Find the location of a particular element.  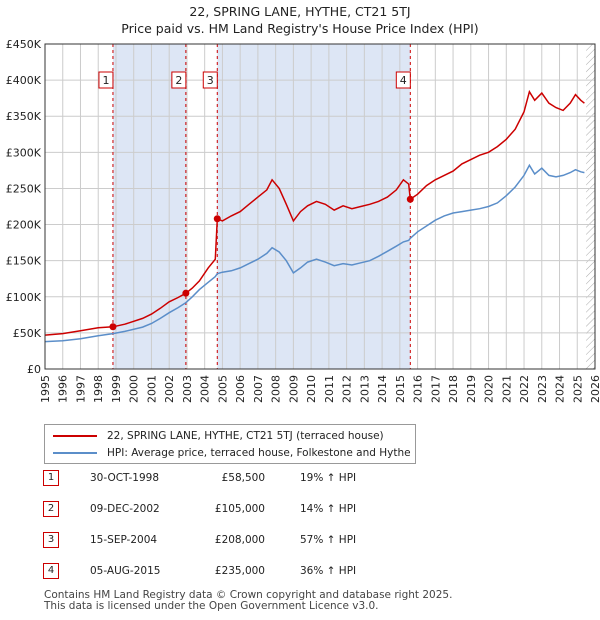

x-tick-label: 2011 is located at coordinates (329, 389).